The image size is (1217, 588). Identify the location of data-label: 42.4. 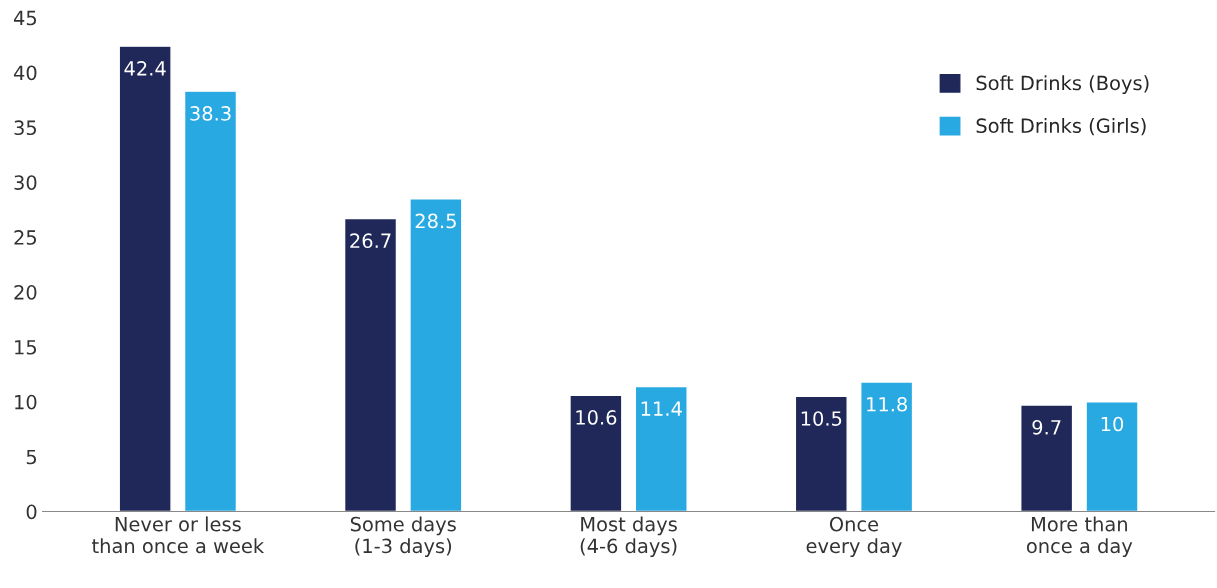
(145, 68).